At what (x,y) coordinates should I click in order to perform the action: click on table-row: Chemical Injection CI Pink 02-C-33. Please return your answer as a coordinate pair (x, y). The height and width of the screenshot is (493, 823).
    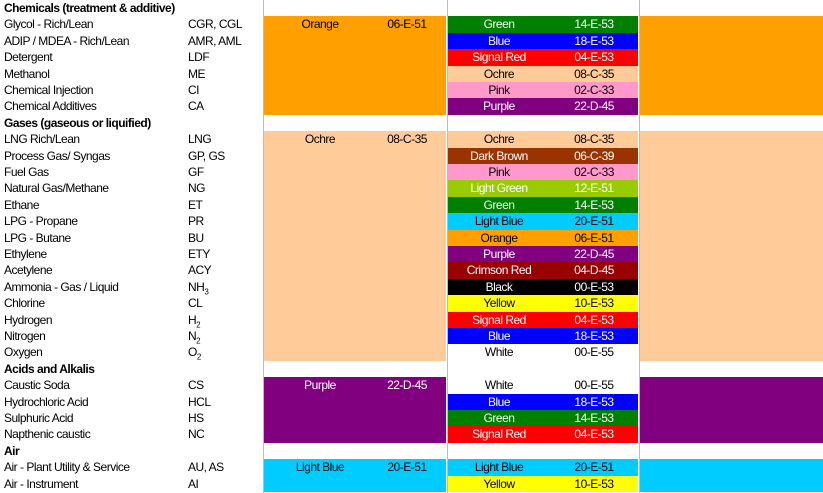
    Looking at the image, I should click on (411, 90).